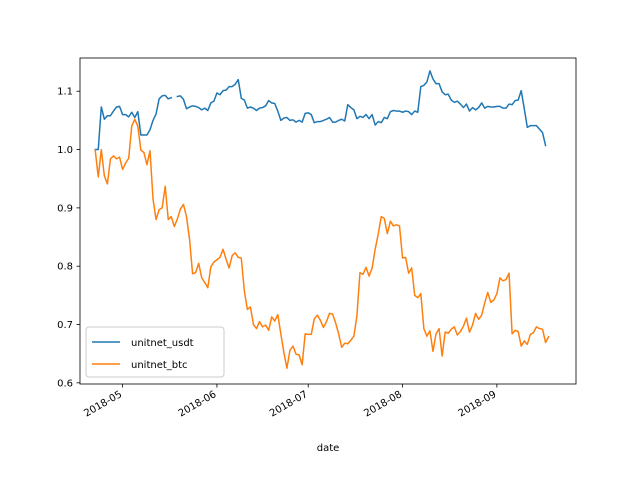 The width and height of the screenshot is (640, 480). I want to click on y-tick-label: 0.8, so click(65, 267).